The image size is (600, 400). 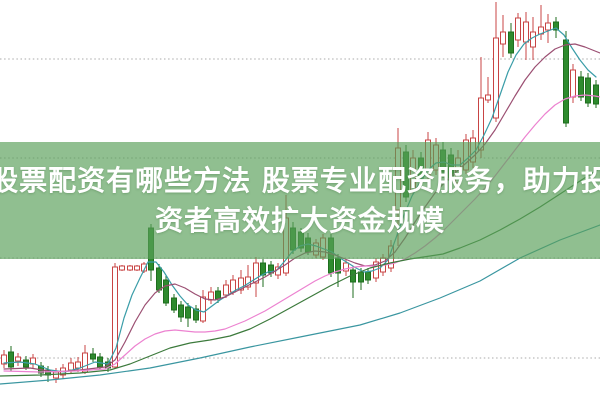 What do you see at coordinates (300, 180) in the screenshot?
I see `headline-line-1: 股票配资有哪些方法 股票专业配资服务，助力投` at bounding box center [300, 180].